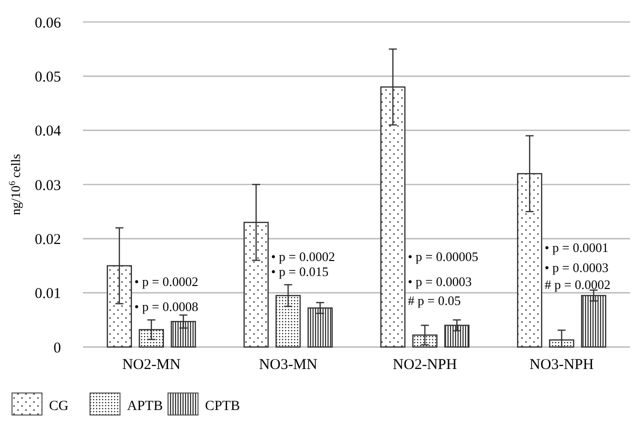 This screenshot has height=421, width=641. What do you see at coordinates (300, 271) in the screenshot?
I see `annotation: • p = 0.015` at bounding box center [300, 271].